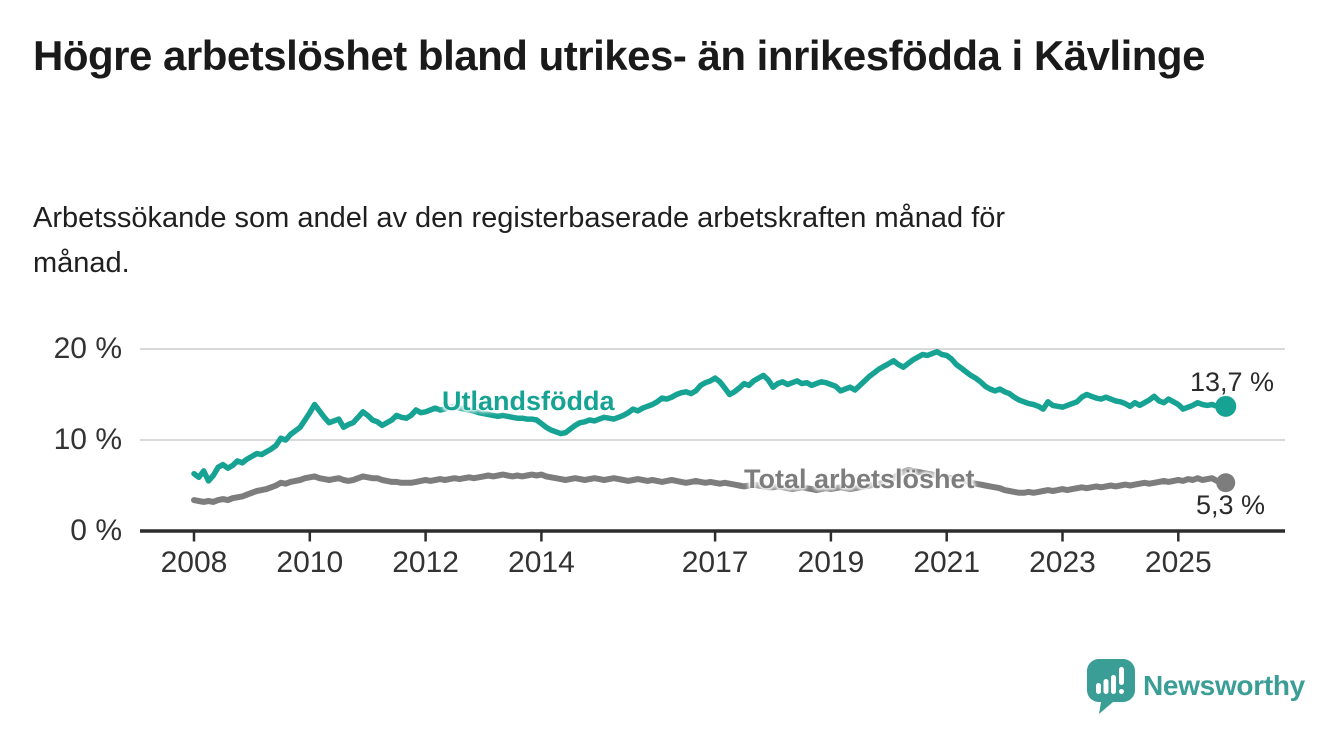 This screenshot has height=734, width=1340. Describe the element at coordinates (1226, 406) in the screenshot. I see `end-dot-utlandsfodda` at that location.